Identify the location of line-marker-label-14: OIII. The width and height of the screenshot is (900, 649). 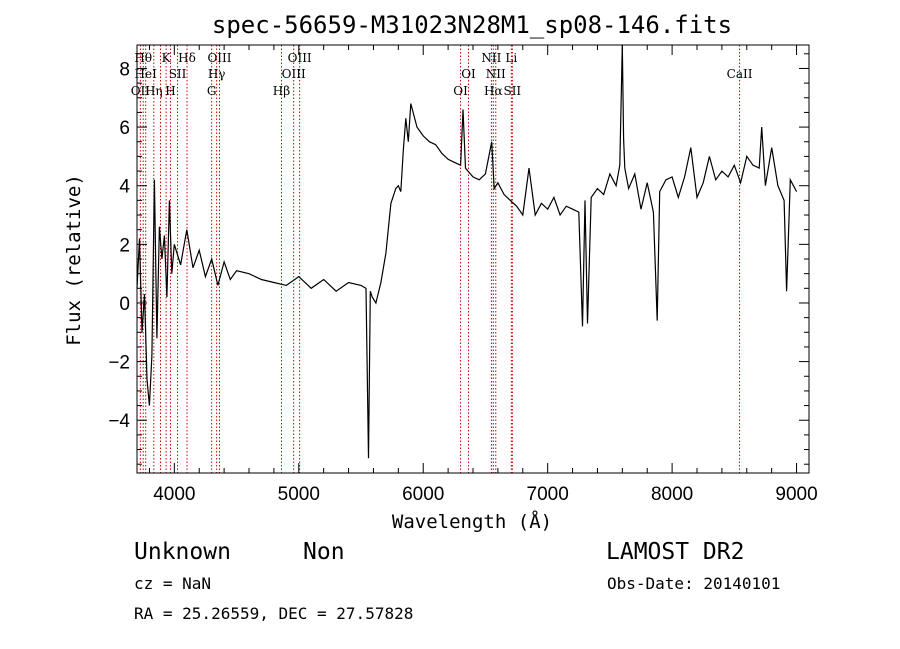
(300, 58).